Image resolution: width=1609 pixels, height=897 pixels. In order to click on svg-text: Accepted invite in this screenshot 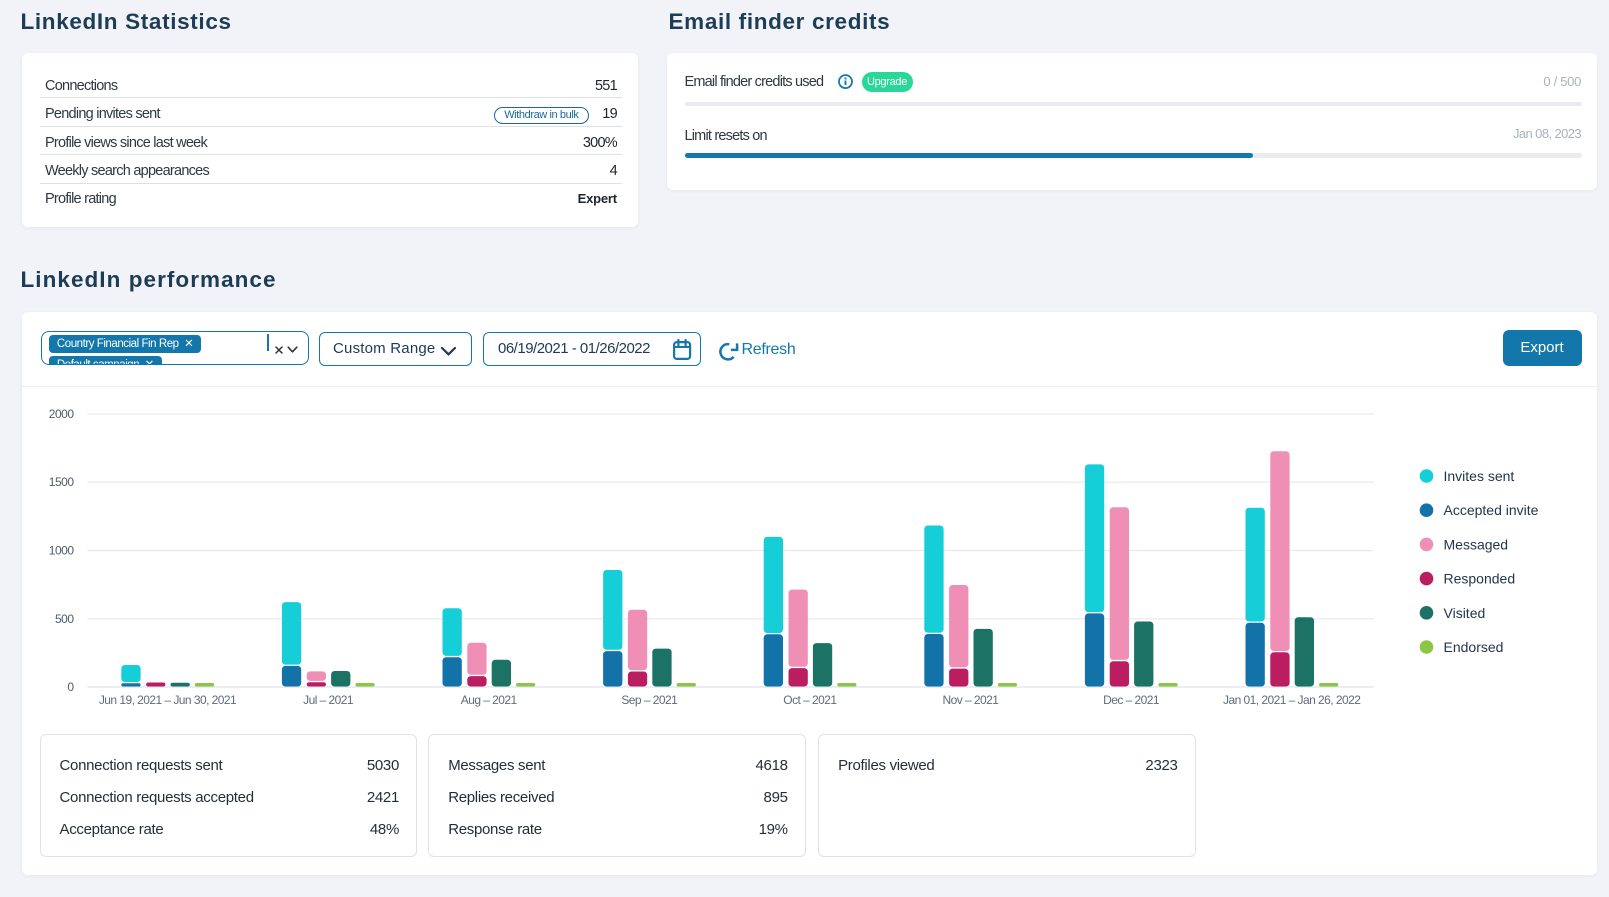, I will do `click(1490, 510)`.